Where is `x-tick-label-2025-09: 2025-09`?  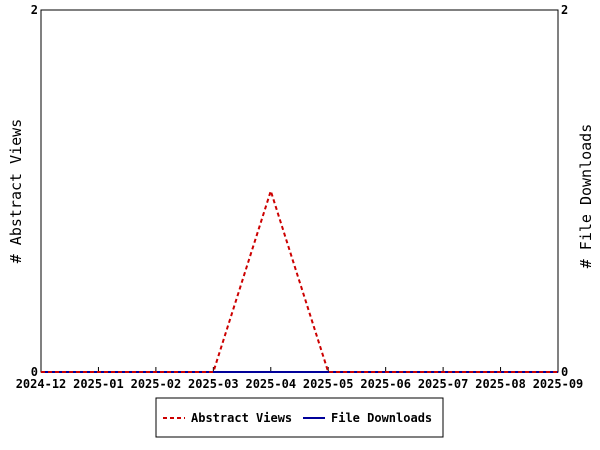
x-tick-label-2025-09: 2025-09 is located at coordinates (558, 384).